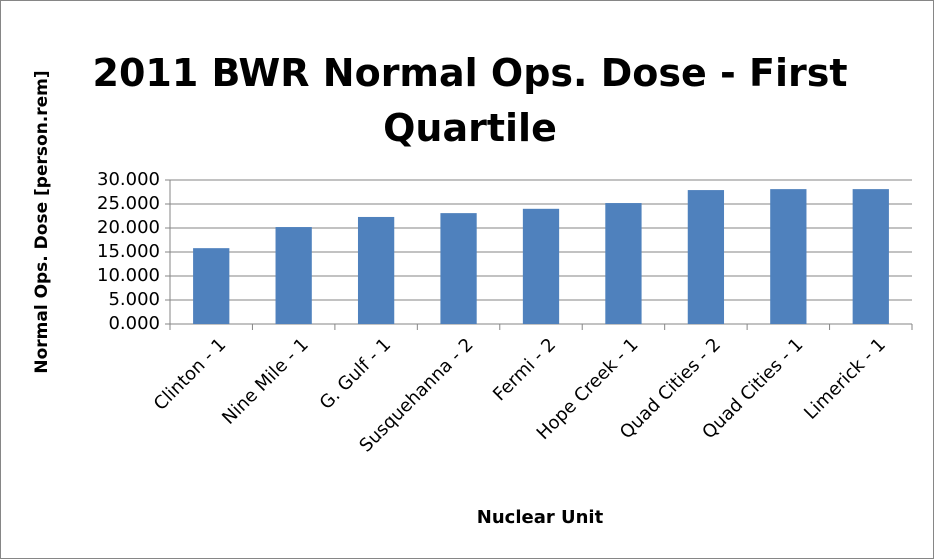  Describe the element at coordinates (128, 275) in the screenshot. I see `y-tick-label: 10.000` at that location.